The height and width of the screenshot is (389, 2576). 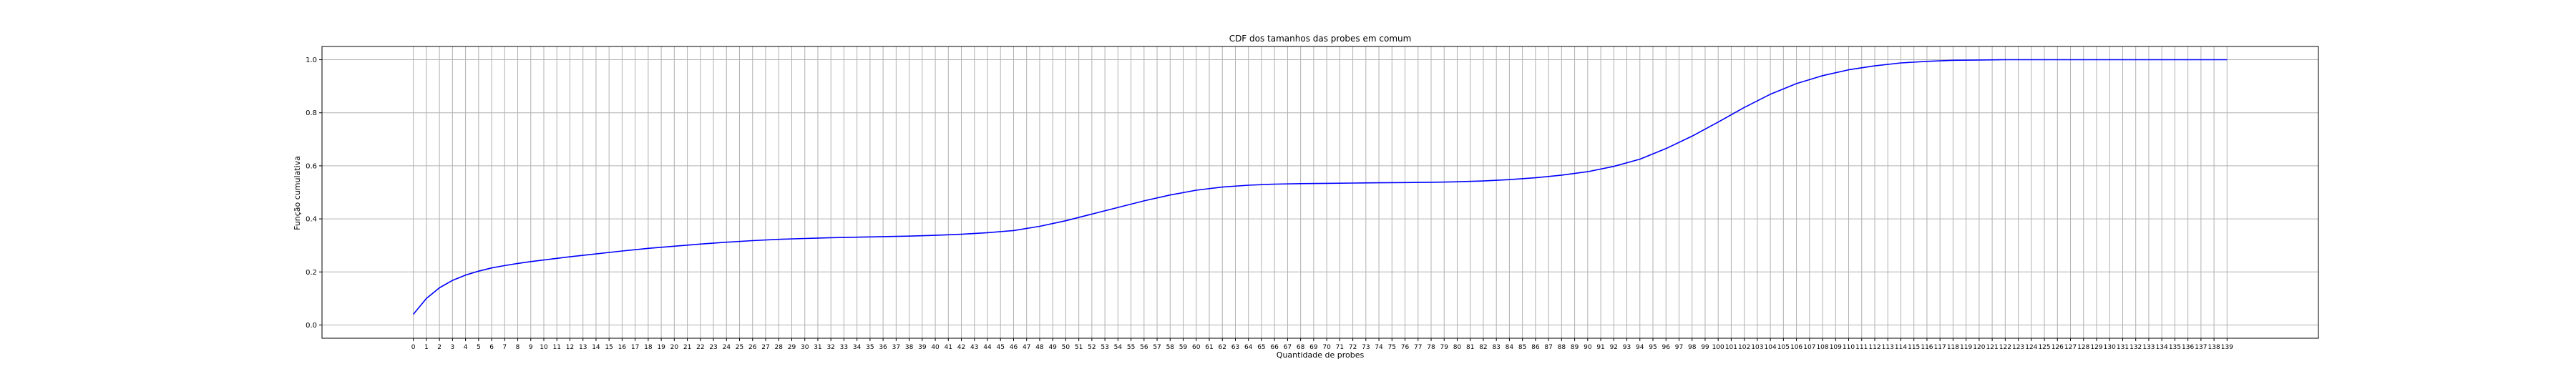 What do you see at coordinates (544, 347) in the screenshot?
I see `x-tick-label: 10` at bounding box center [544, 347].